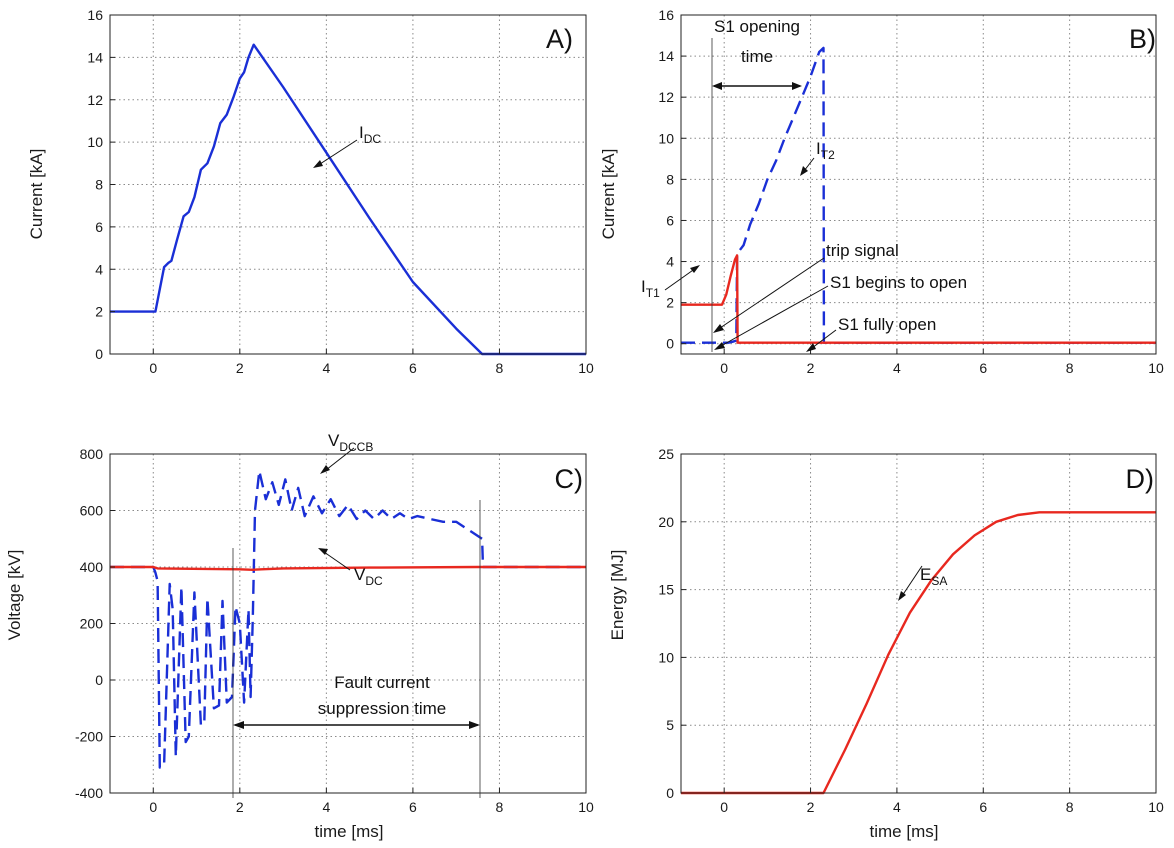  What do you see at coordinates (92, 454) in the screenshot?
I see `y-tick-label: 800` at bounding box center [92, 454].